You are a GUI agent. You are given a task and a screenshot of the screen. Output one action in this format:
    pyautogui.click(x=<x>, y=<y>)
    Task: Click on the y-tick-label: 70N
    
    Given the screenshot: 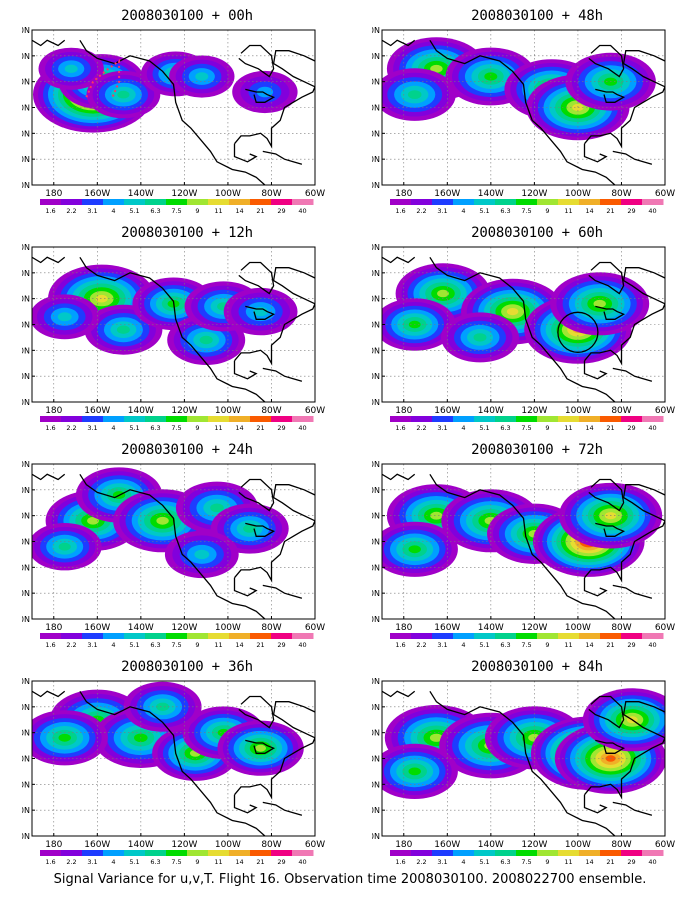 What is the action you would take?
    pyautogui.click(x=26, y=30)
    